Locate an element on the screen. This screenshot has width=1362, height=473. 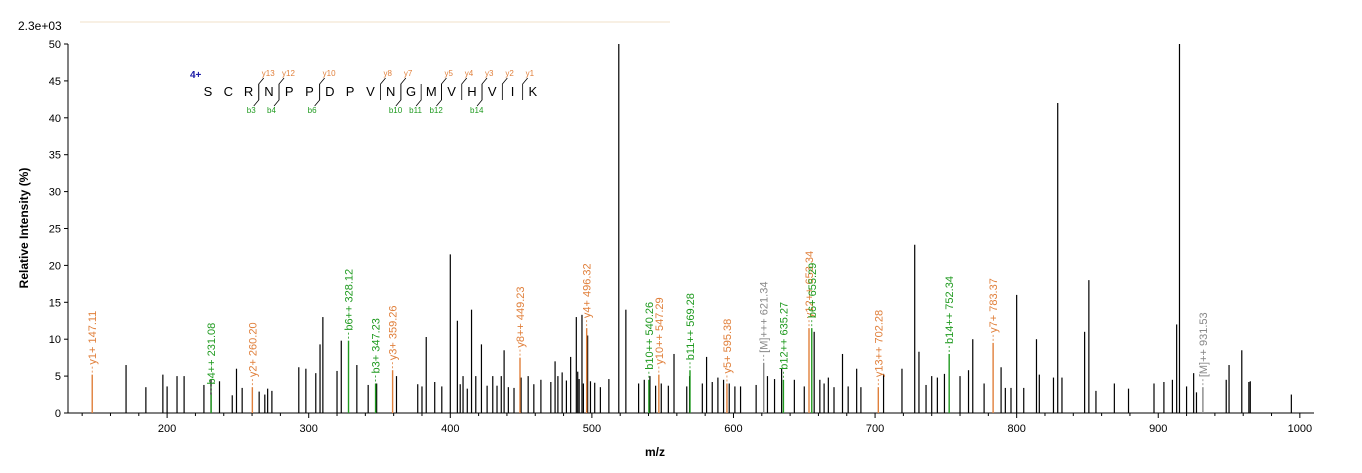
annotated-peak-label: y10++ 547.29 is located at coordinates (660, 330).